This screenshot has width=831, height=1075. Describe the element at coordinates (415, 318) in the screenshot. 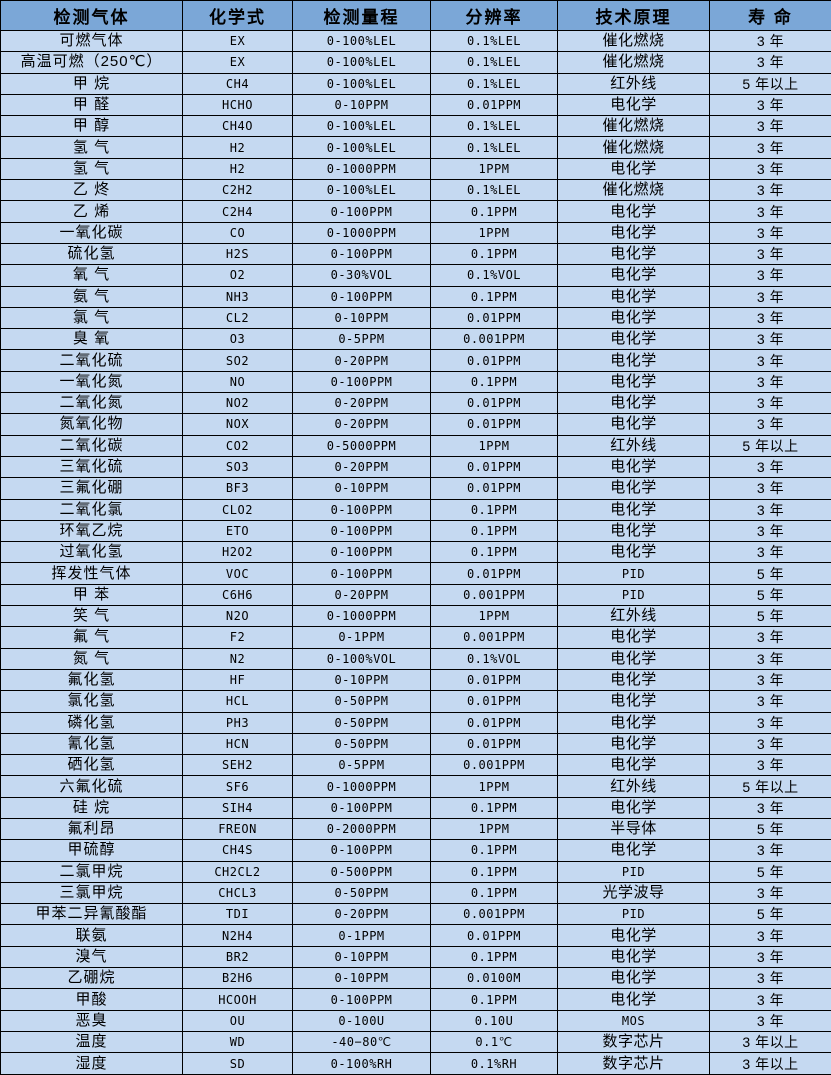

I see `table-row: 氯 气 CL2 0-10PPM 0.01PPM 电化学 3 年` at that location.